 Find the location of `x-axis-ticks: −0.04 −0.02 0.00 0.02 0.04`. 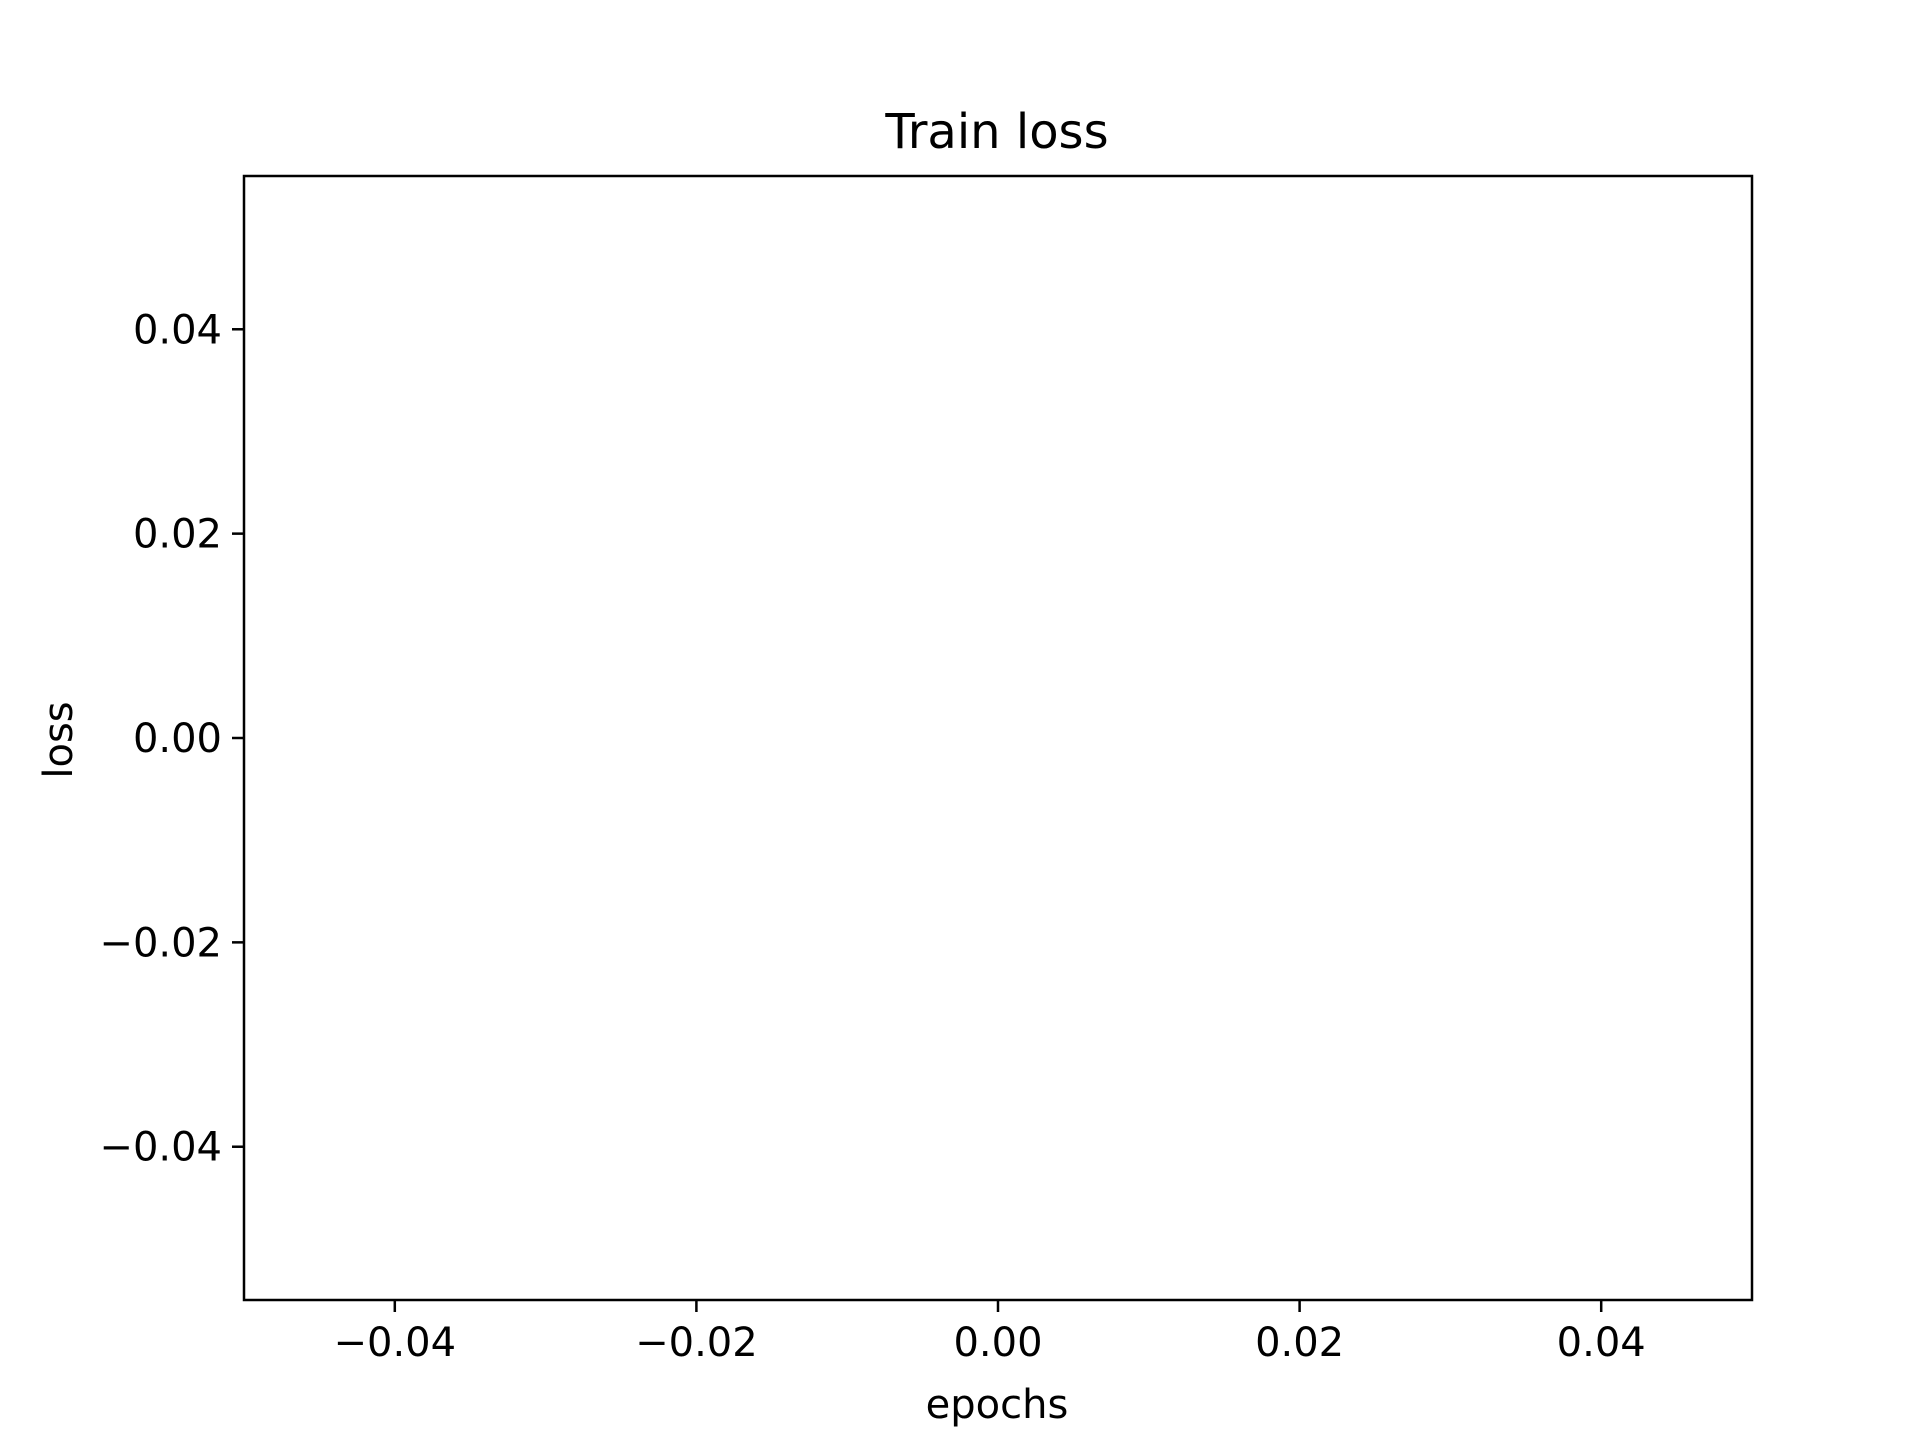

x-axis-ticks: −0.04 −0.02 0.00 0.02 0.04 is located at coordinates (990, 1333).